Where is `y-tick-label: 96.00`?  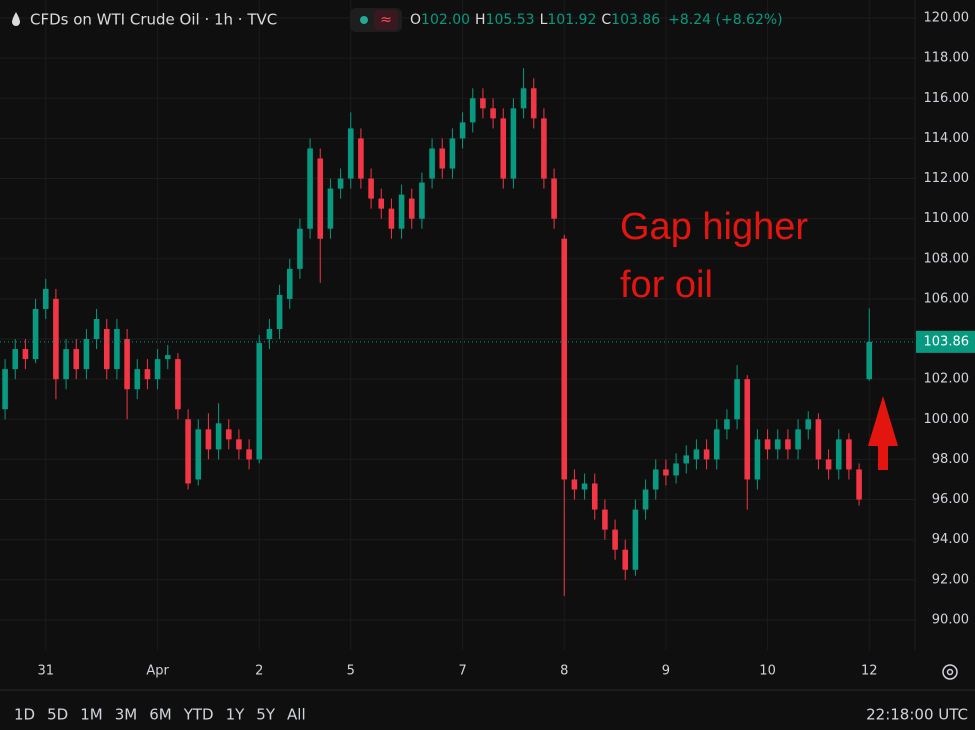
y-tick-label: 96.00 is located at coordinates (950, 499).